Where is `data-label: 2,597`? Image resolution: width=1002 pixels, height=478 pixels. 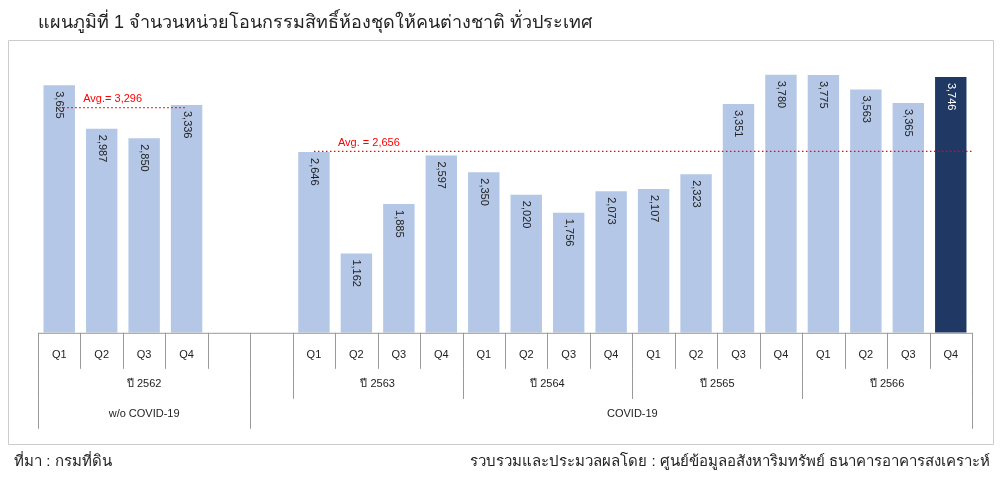 data-label: 2,597 is located at coordinates (442, 175).